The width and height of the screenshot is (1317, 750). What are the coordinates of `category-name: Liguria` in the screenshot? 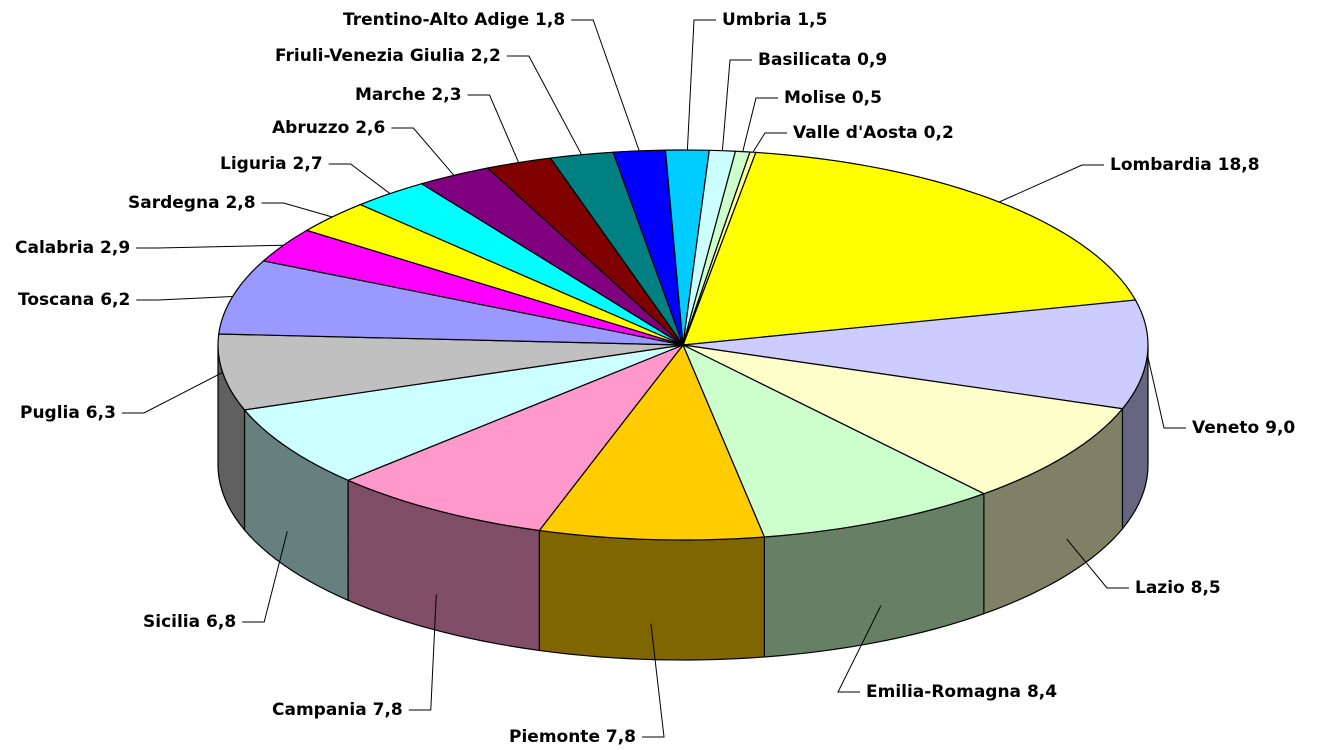 It's located at (253, 164).